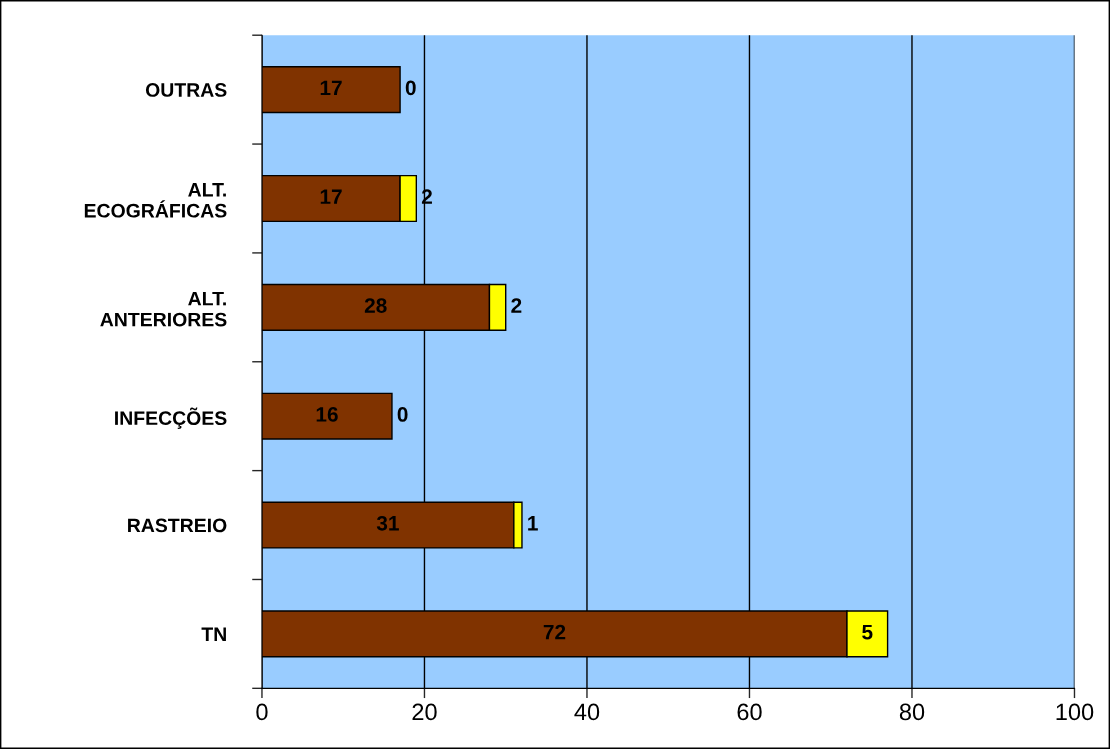 This screenshot has width=1110, height=749. I want to click on x-tick-label: 60, so click(749, 712).